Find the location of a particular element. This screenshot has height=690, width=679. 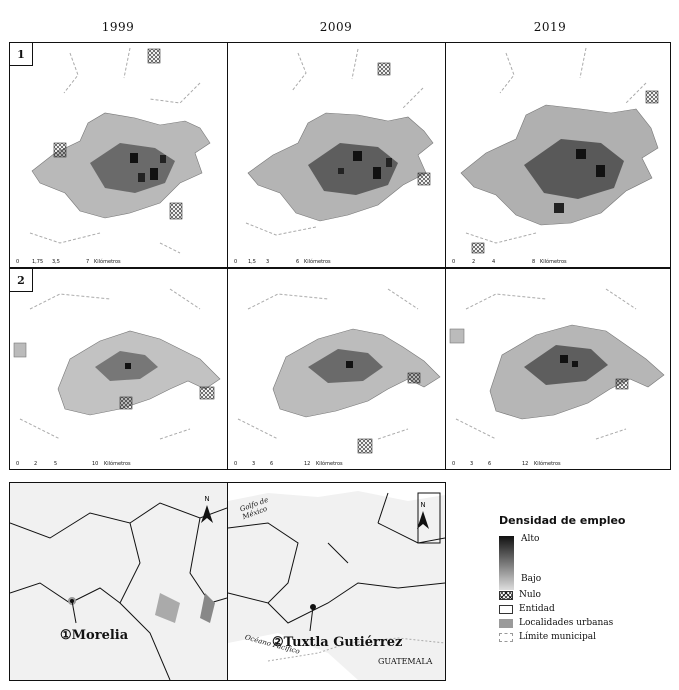

city-number: ① is located at coordinates (66, 635).